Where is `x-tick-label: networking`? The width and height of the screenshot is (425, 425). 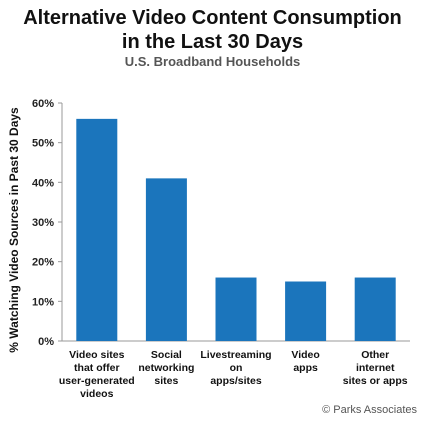
x-tick-label: networking is located at coordinates (166, 368).